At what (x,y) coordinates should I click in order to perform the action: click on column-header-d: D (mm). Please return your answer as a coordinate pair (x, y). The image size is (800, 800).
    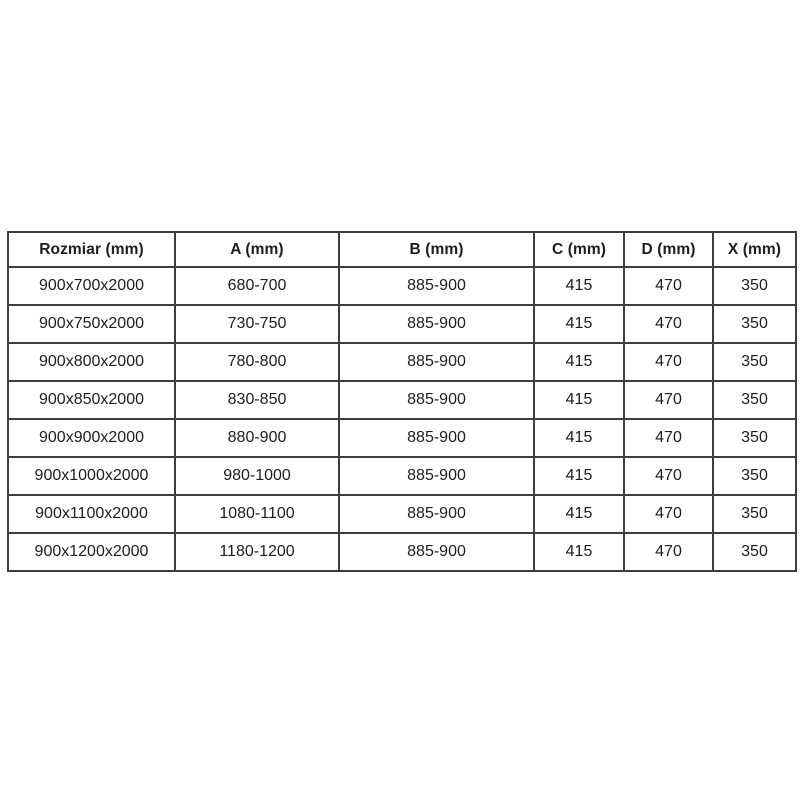
    Looking at the image, I should click on (668, 249).